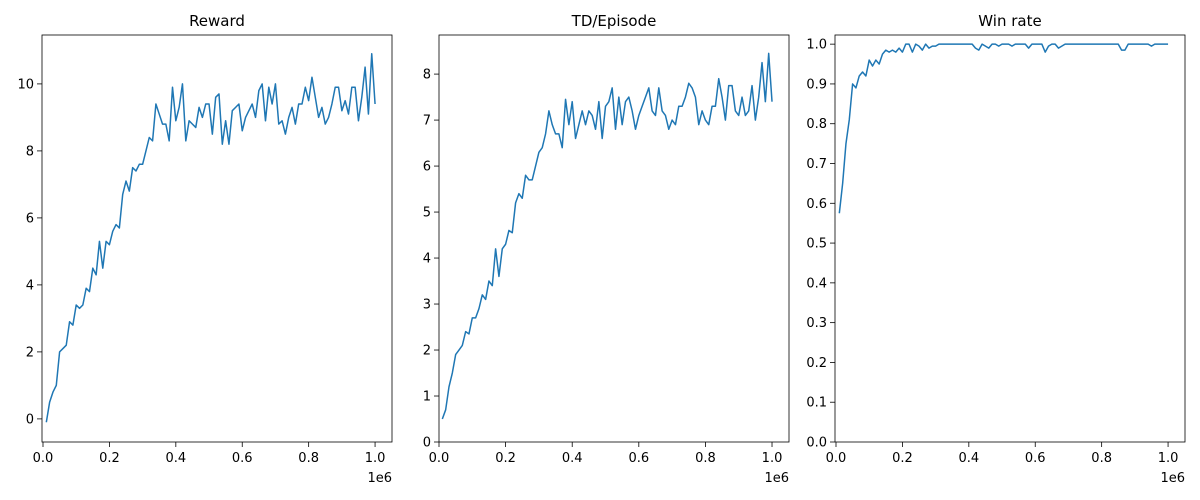 This screenshot has height=500, width=1200. Describe the element at coordinates (816, 403) in the screenshot. I see `y-tick-label: 0.1` at that location.